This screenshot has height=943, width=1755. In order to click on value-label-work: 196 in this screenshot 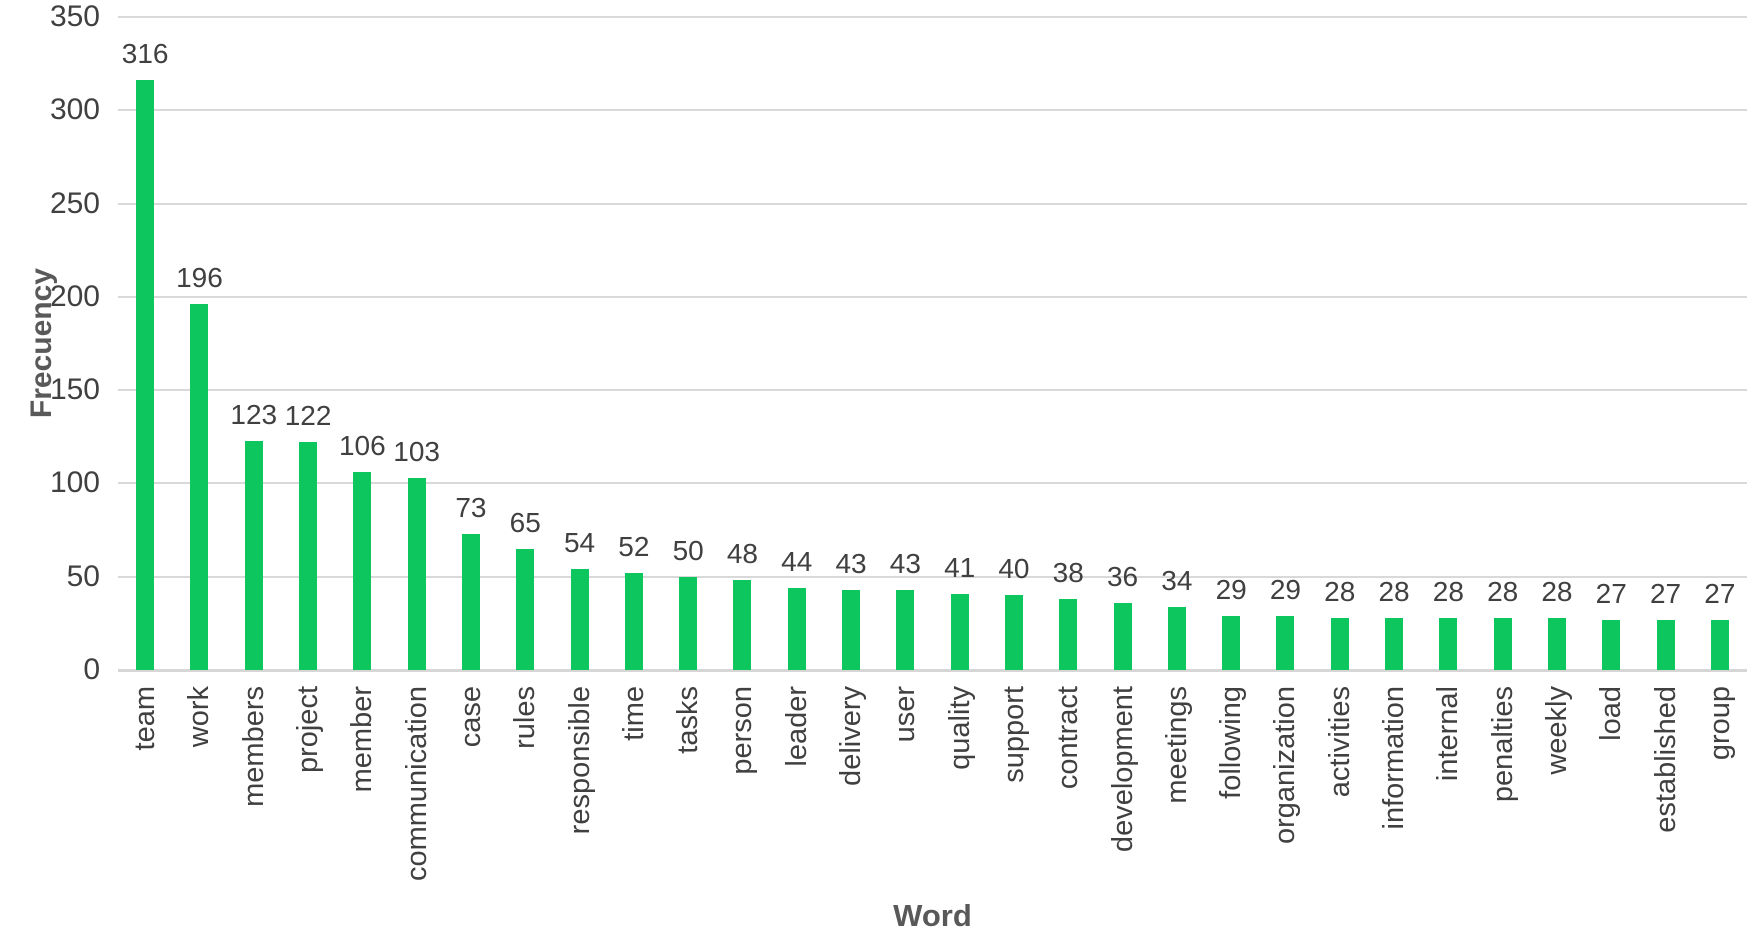, I will do `click(199, 278)`.